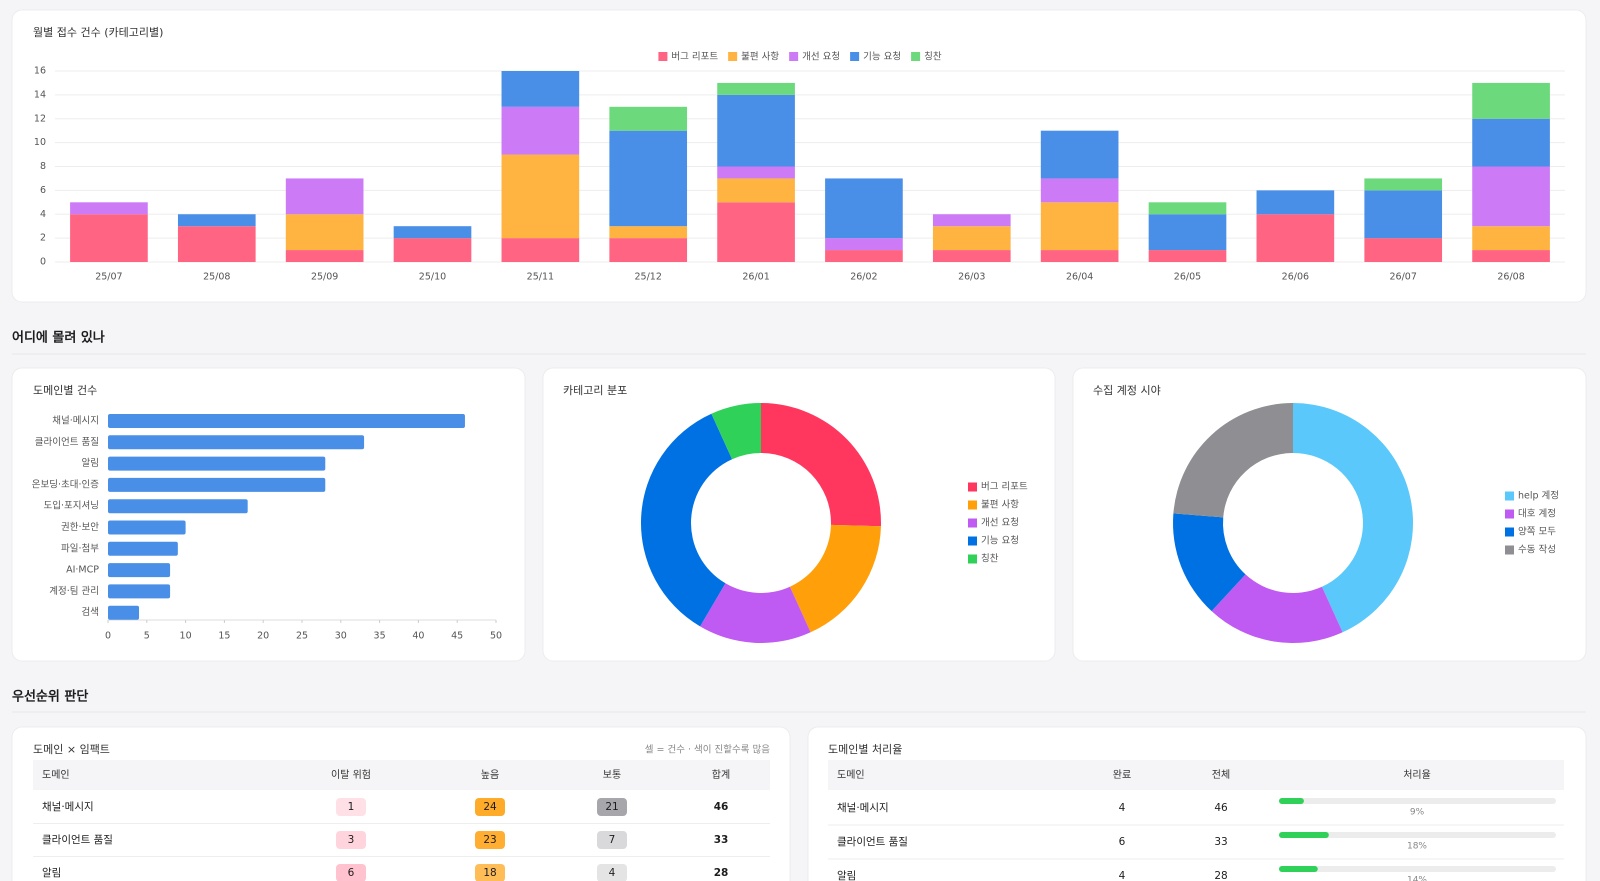 The height and width of the screenshot is (881, 1600). I want to click on y-tick-label: 온보딩·초대·인증, so click(65, 484).